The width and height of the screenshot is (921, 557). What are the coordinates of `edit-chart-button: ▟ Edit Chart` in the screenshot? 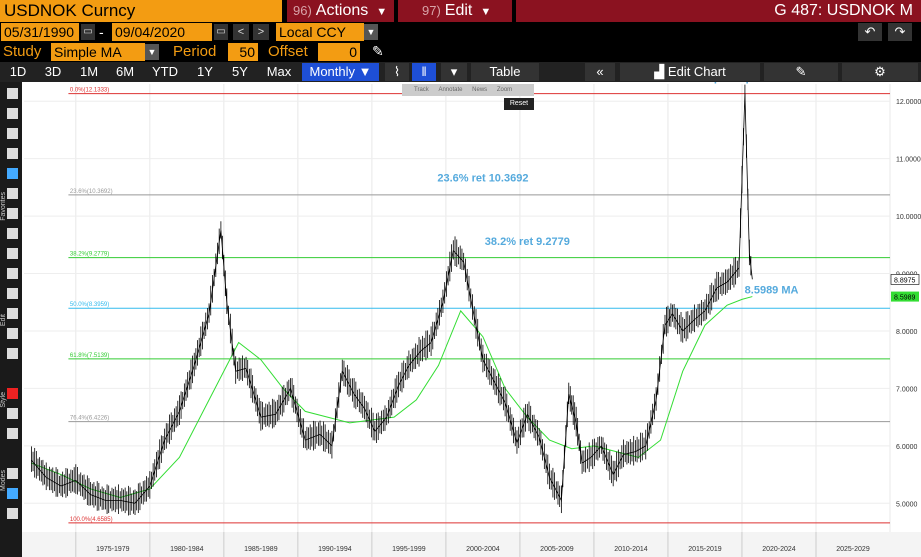 It's located at (690, 72).